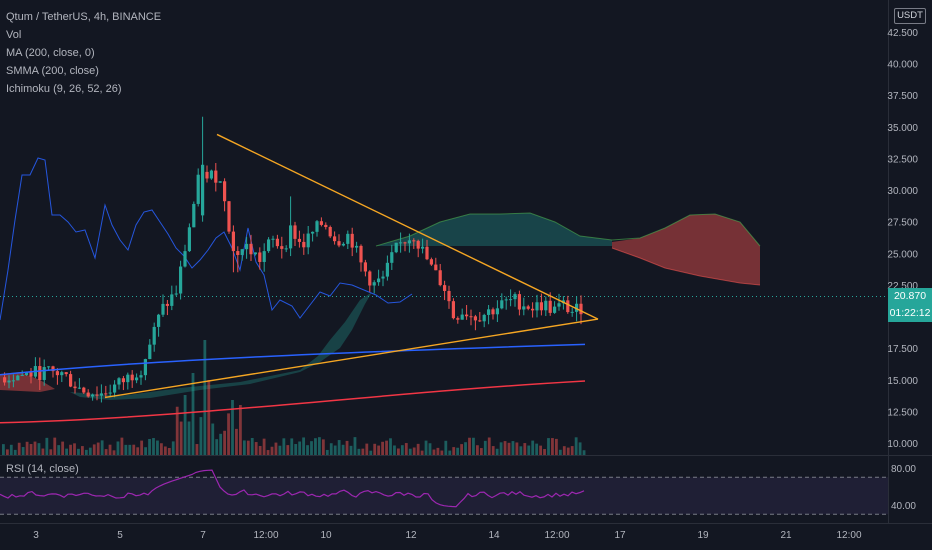 This screenshot has height=550, width=932. I want to click on time-tick-label: 12:00, so click(265, 535).